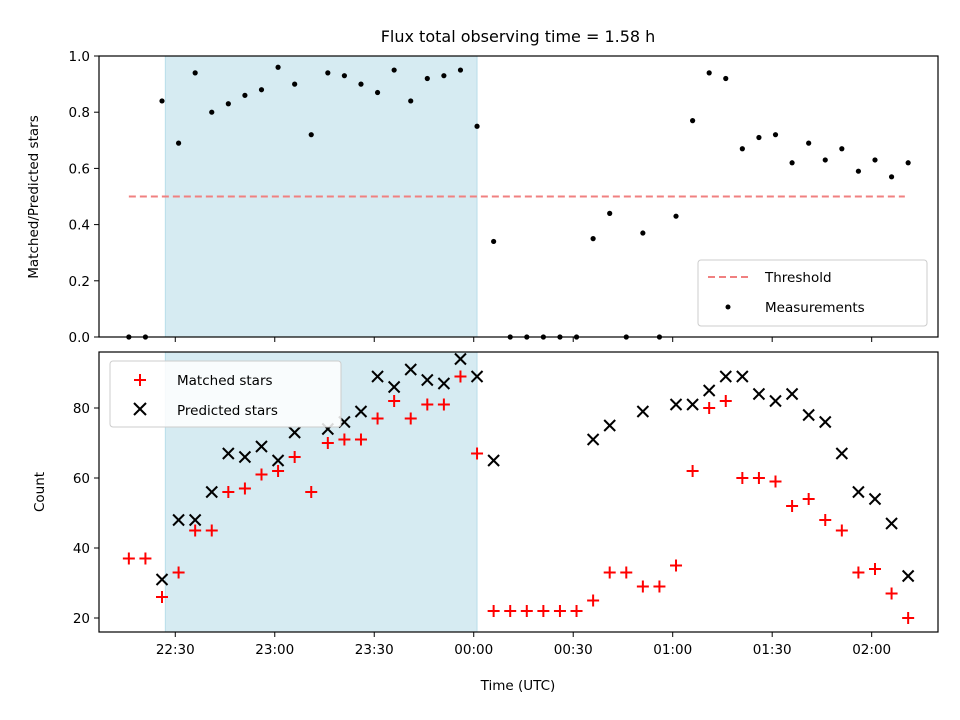  I want to click on y-tick-label: 0.2, so click(79, 282).